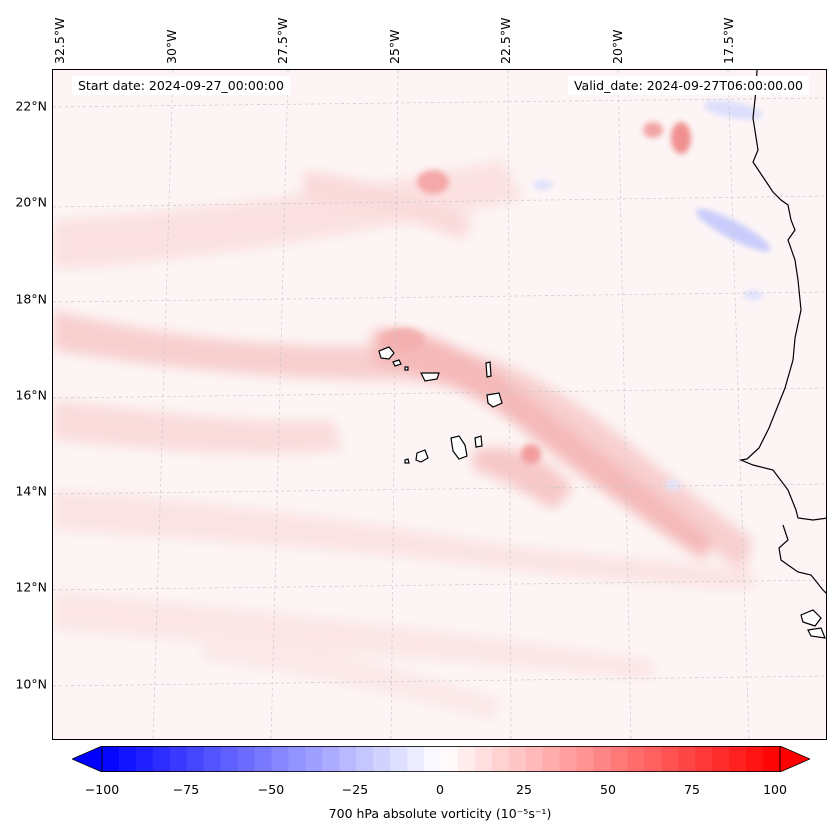  Describe the element at coordinates (31, 299) in the screenshot. I see `lat-label-18n: 18°N` at that location.